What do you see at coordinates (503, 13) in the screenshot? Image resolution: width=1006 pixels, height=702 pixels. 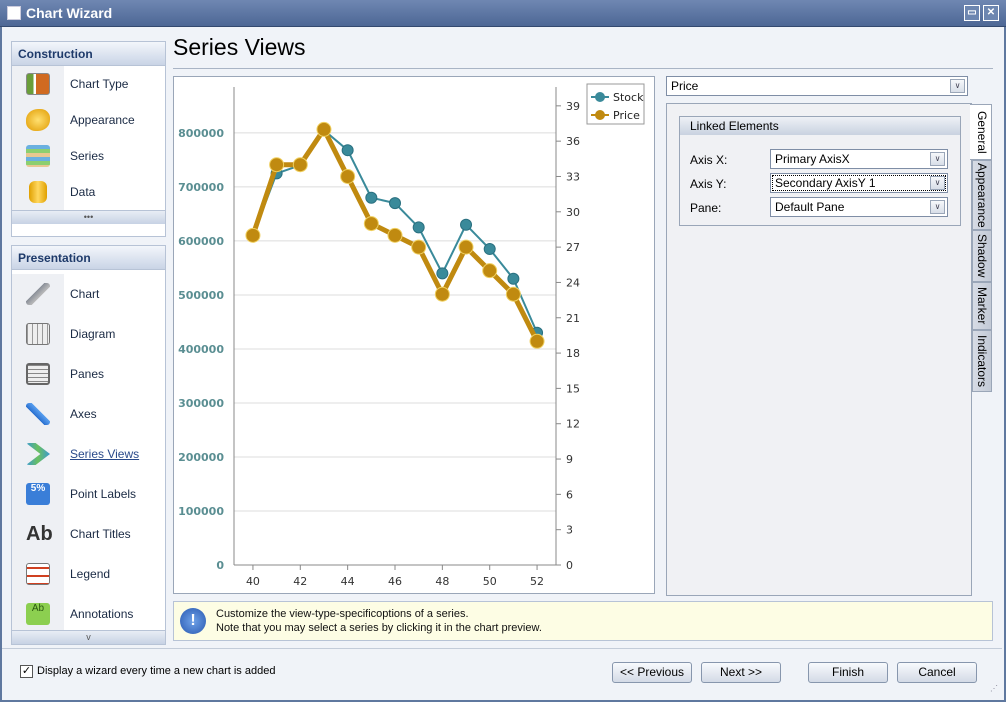 I see `title-bar: Chart Wizard ▭ ✕` at bounding box center [503, 13].